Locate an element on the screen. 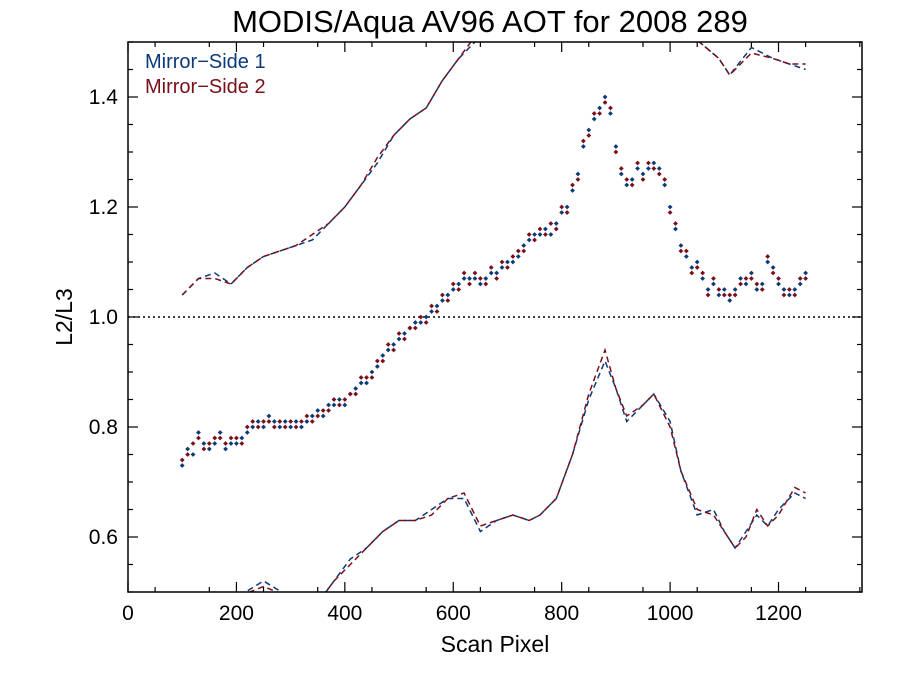 The height and width of the screenshot is (675, 900). legend: Mirror−Side 1 Mirror−Side 2 is located at coordinates (205, 74).